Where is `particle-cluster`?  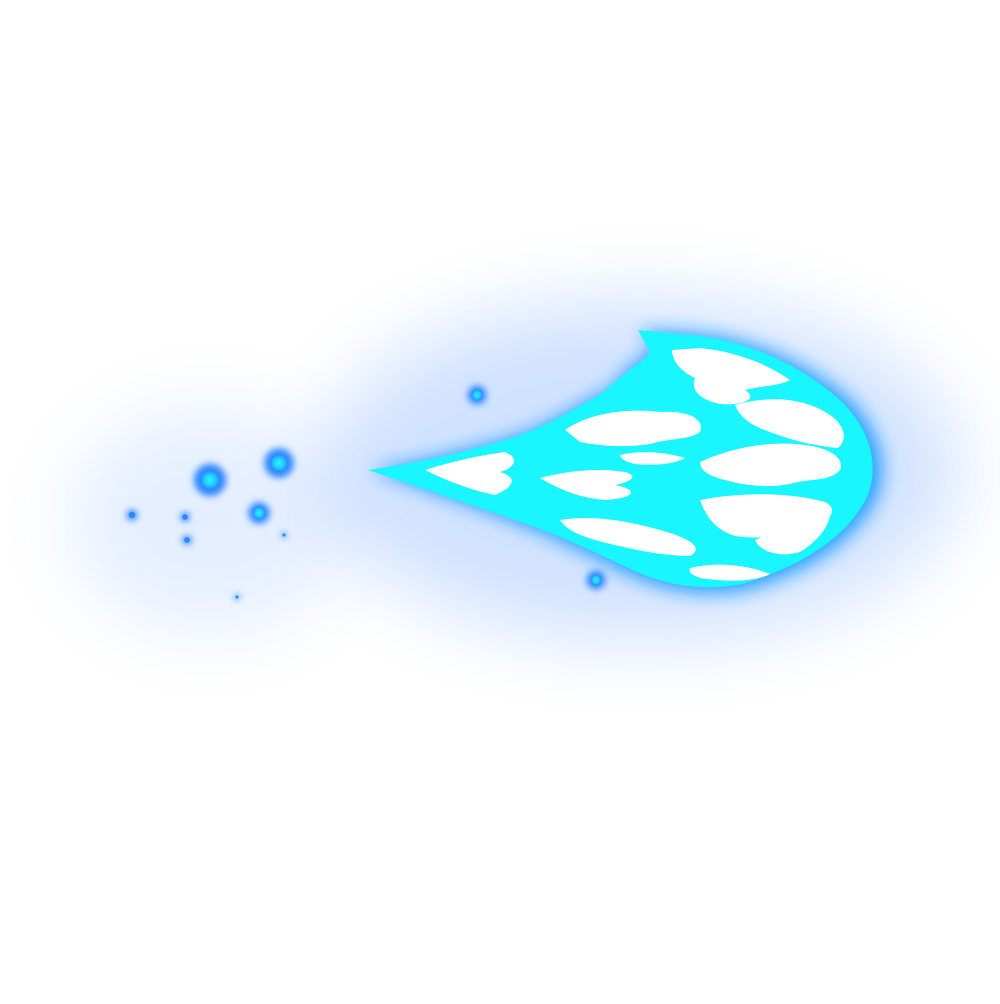
particle-cluster is located at coordinates (366, 492).